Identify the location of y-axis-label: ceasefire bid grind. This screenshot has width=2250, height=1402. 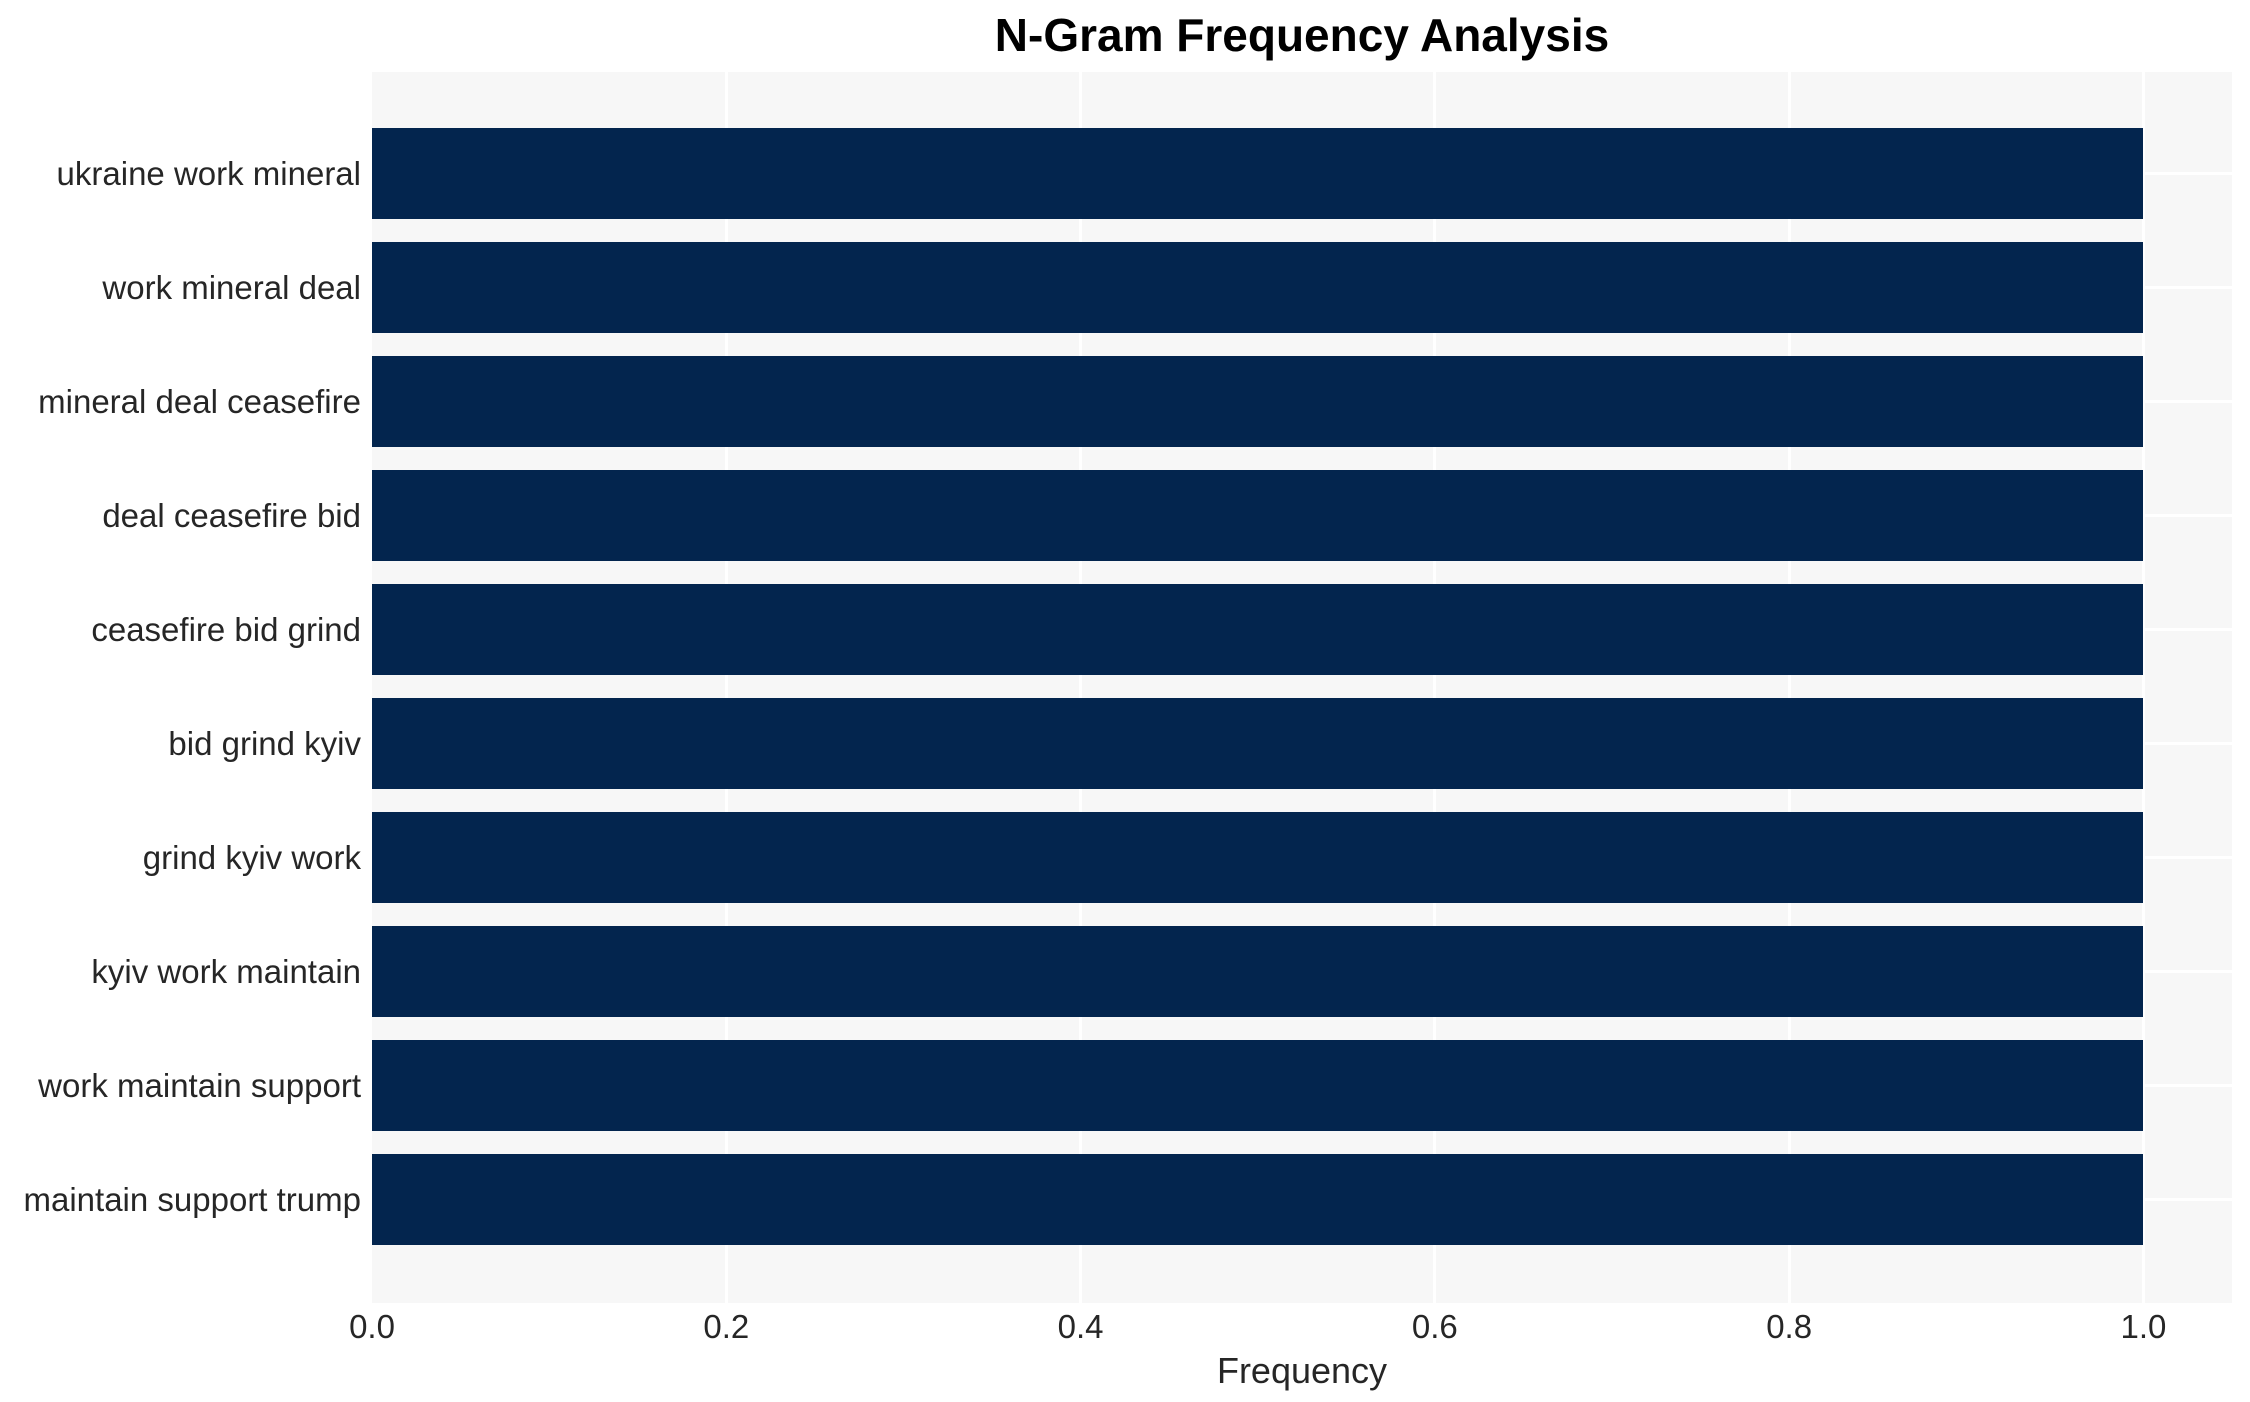
(226, 629).